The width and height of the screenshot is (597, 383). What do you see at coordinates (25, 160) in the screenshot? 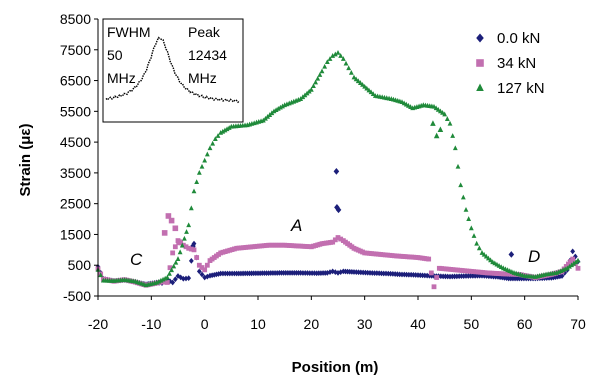
I see `y-axis-title: Strain (με)` at bounding box center [25, 160].